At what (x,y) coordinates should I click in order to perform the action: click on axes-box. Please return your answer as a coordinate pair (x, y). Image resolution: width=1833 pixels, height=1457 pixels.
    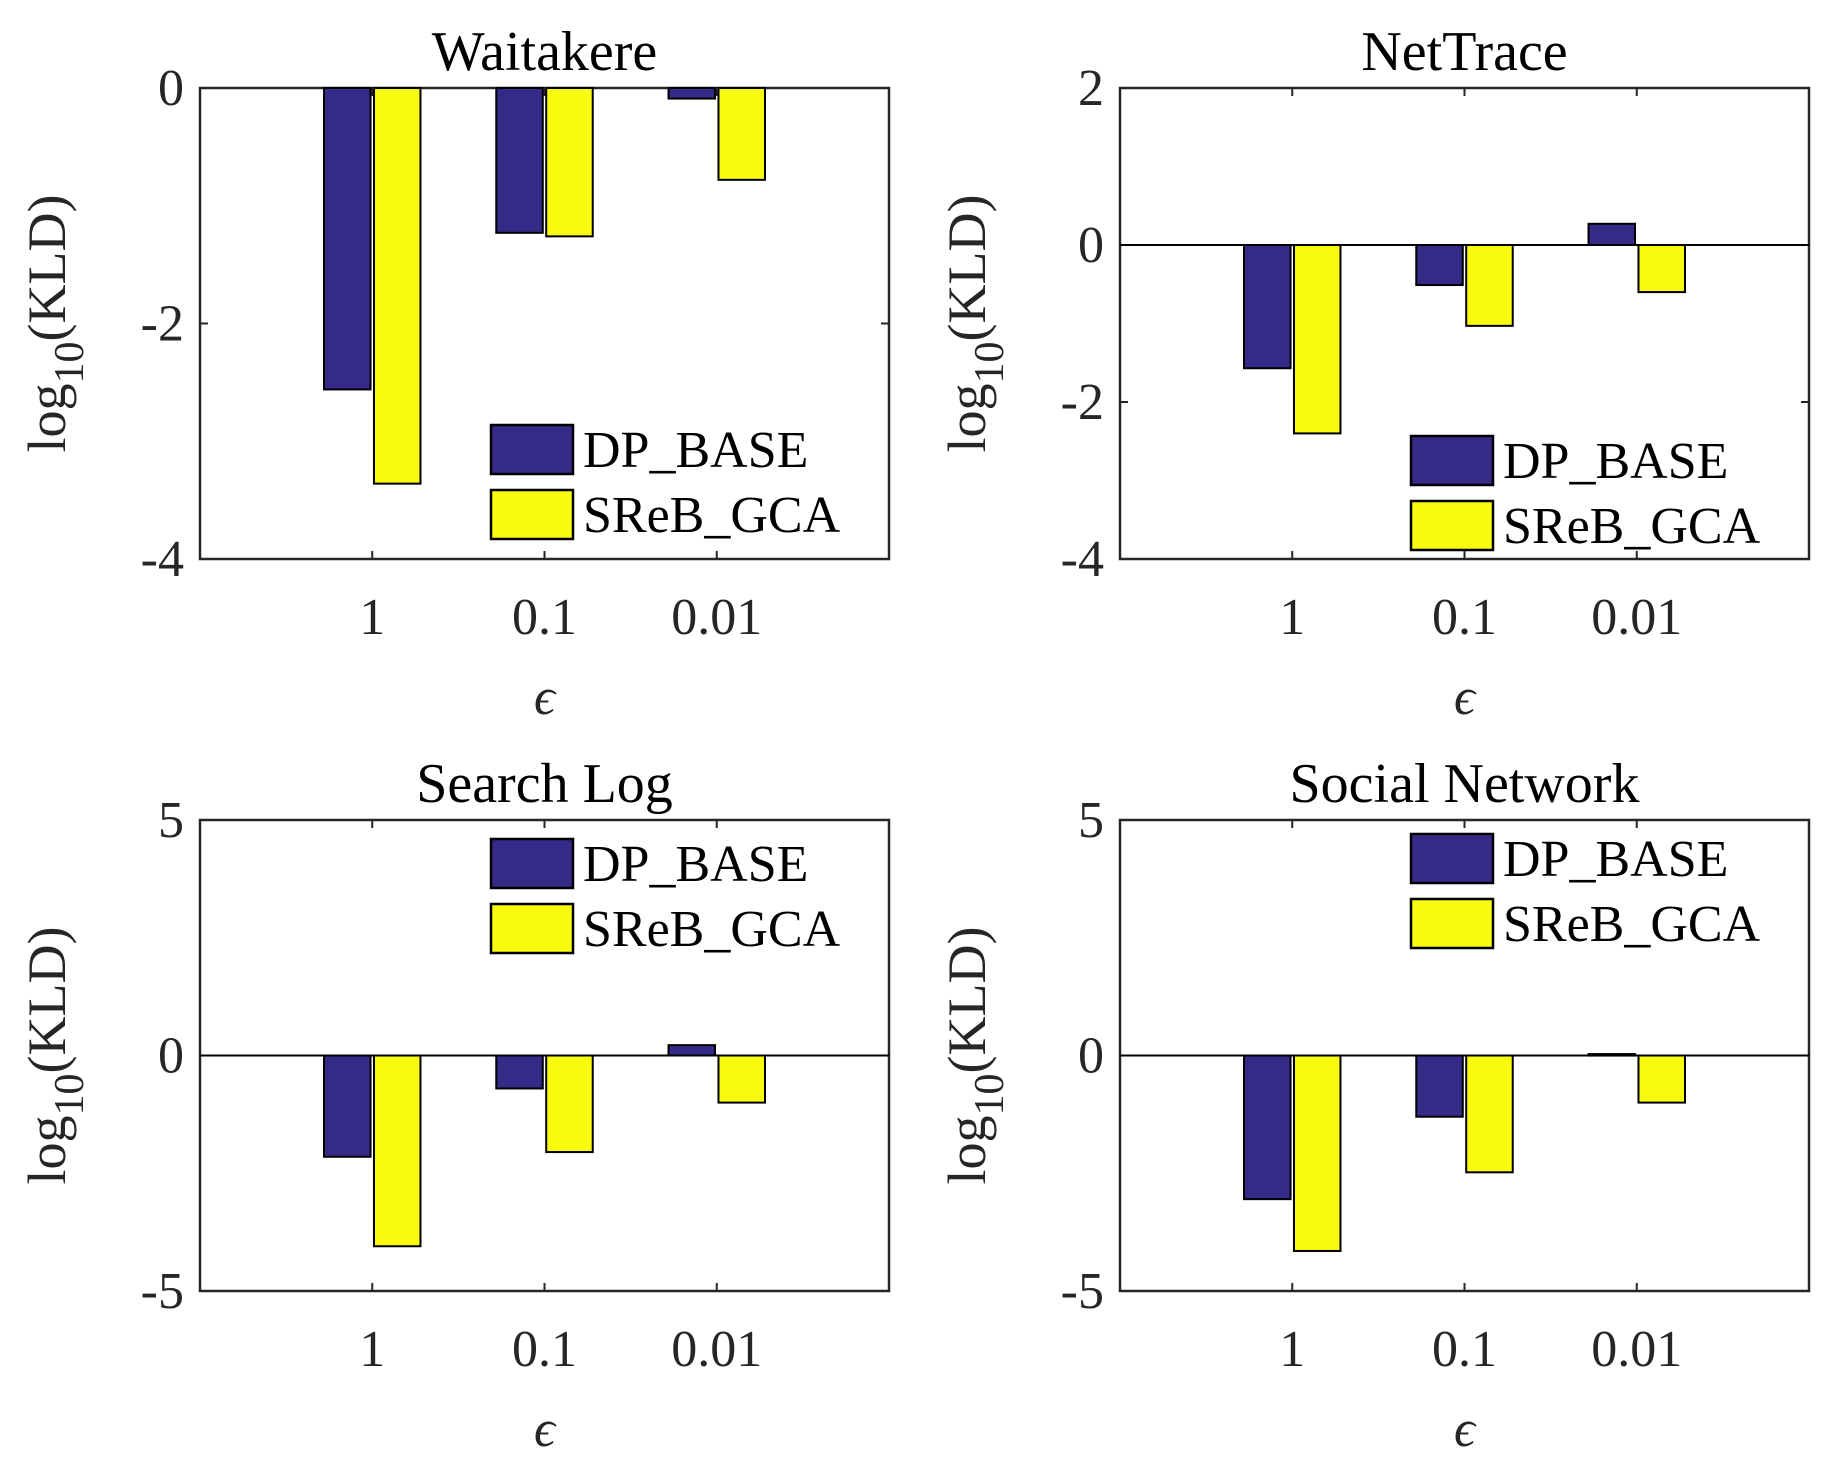
    Looking at the image, I should click on (544, 323).